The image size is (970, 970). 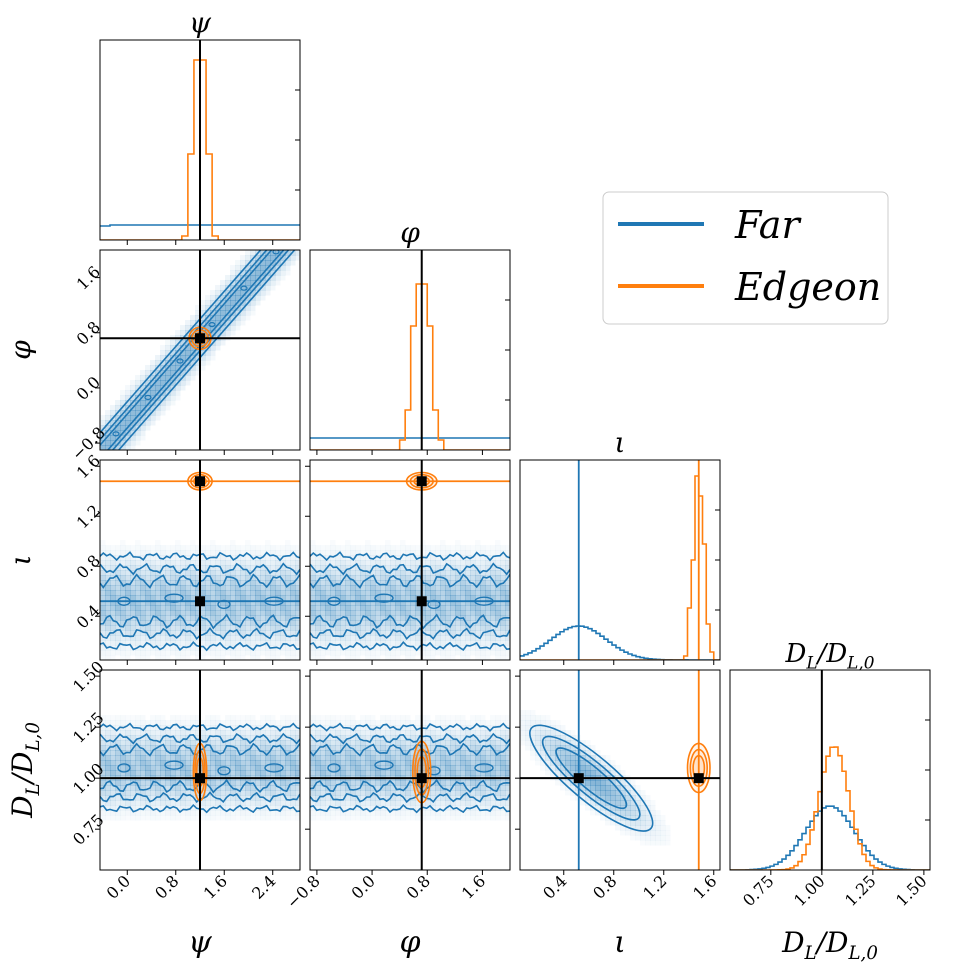 I want to click on legend-label-edgeon: Edgeon, so click(x=807, y=287).